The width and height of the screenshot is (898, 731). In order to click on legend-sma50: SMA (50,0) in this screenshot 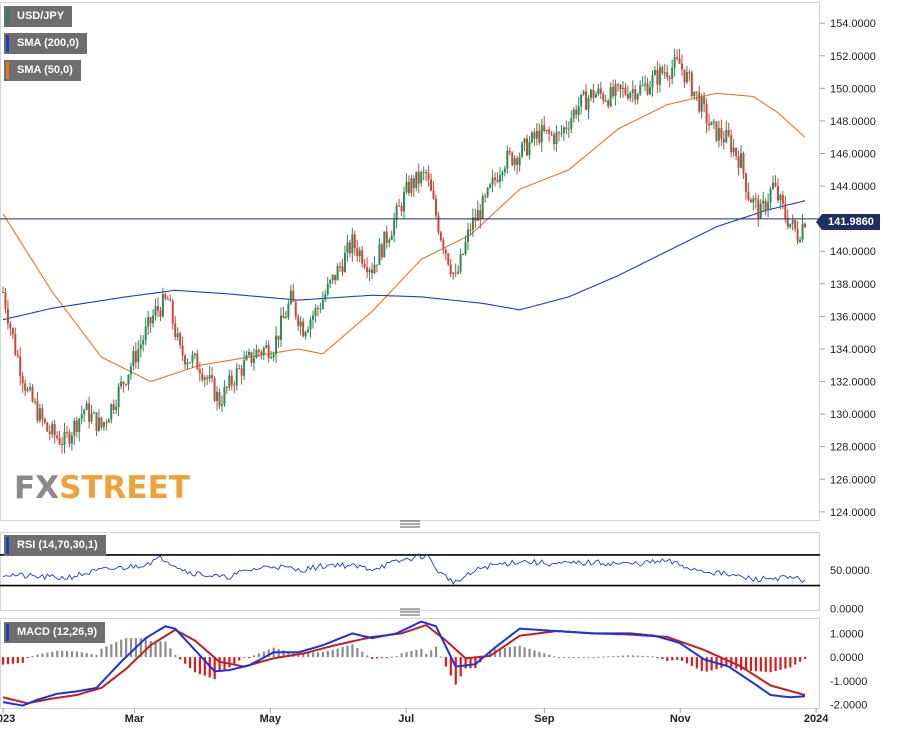, I will do `click(42, 70)`.